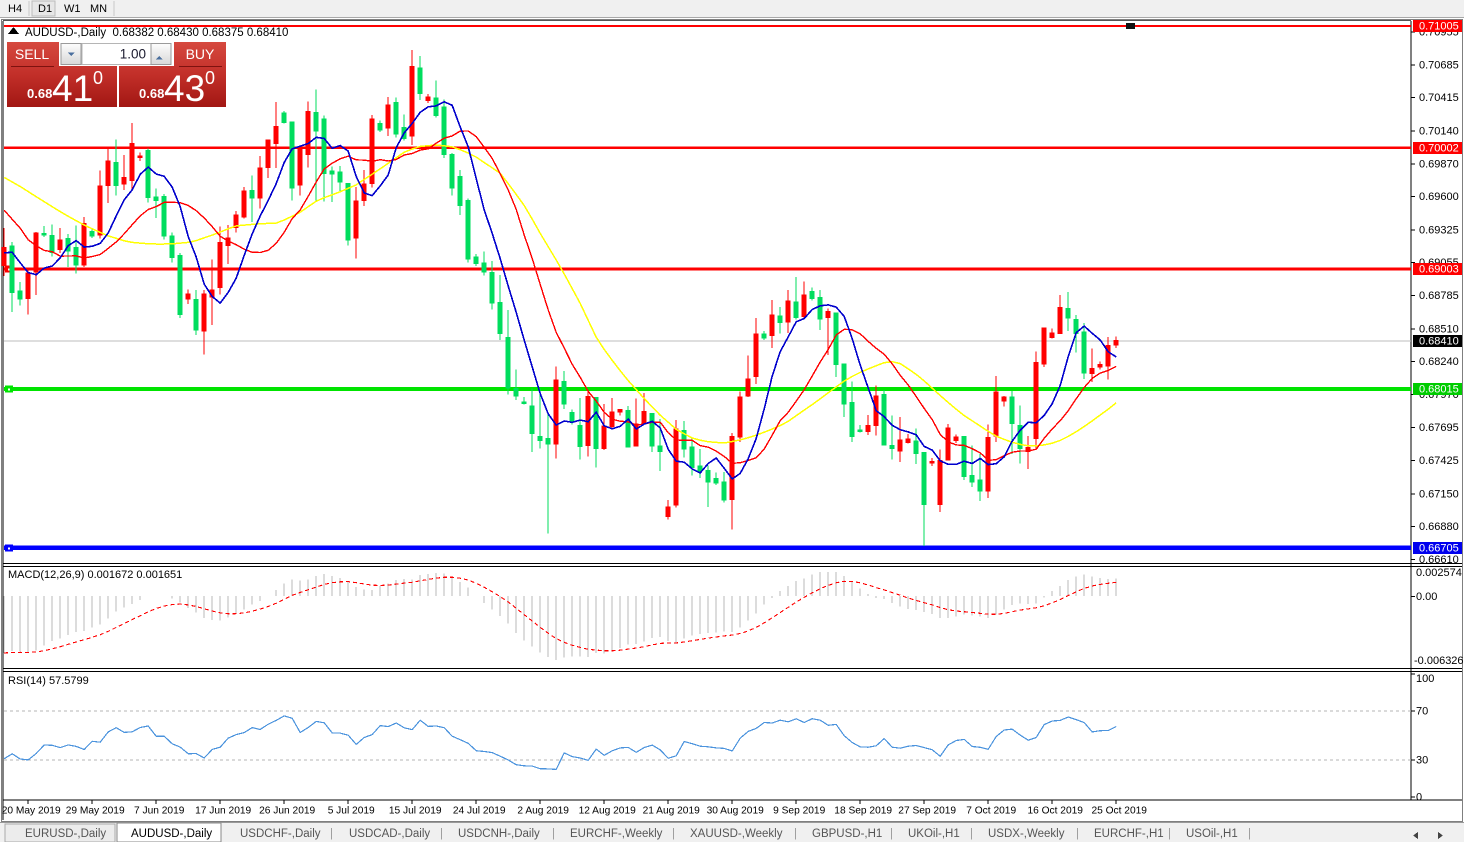 This screenshot has height=842, width=1464. I want to click on svg-text: 25 Oct 2019, so click(1119, 811).